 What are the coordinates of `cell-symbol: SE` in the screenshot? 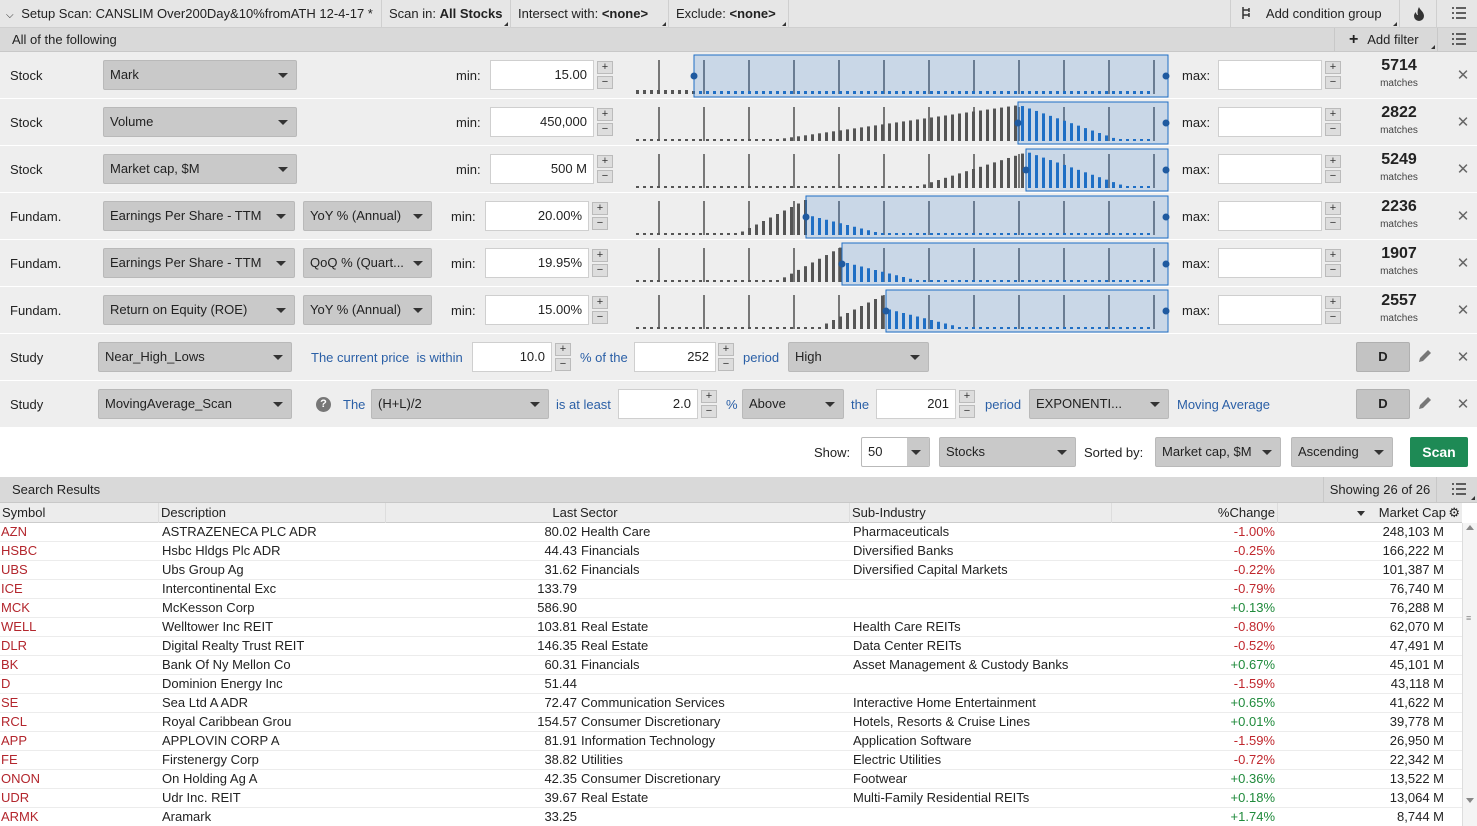 It's located at (10, 702).